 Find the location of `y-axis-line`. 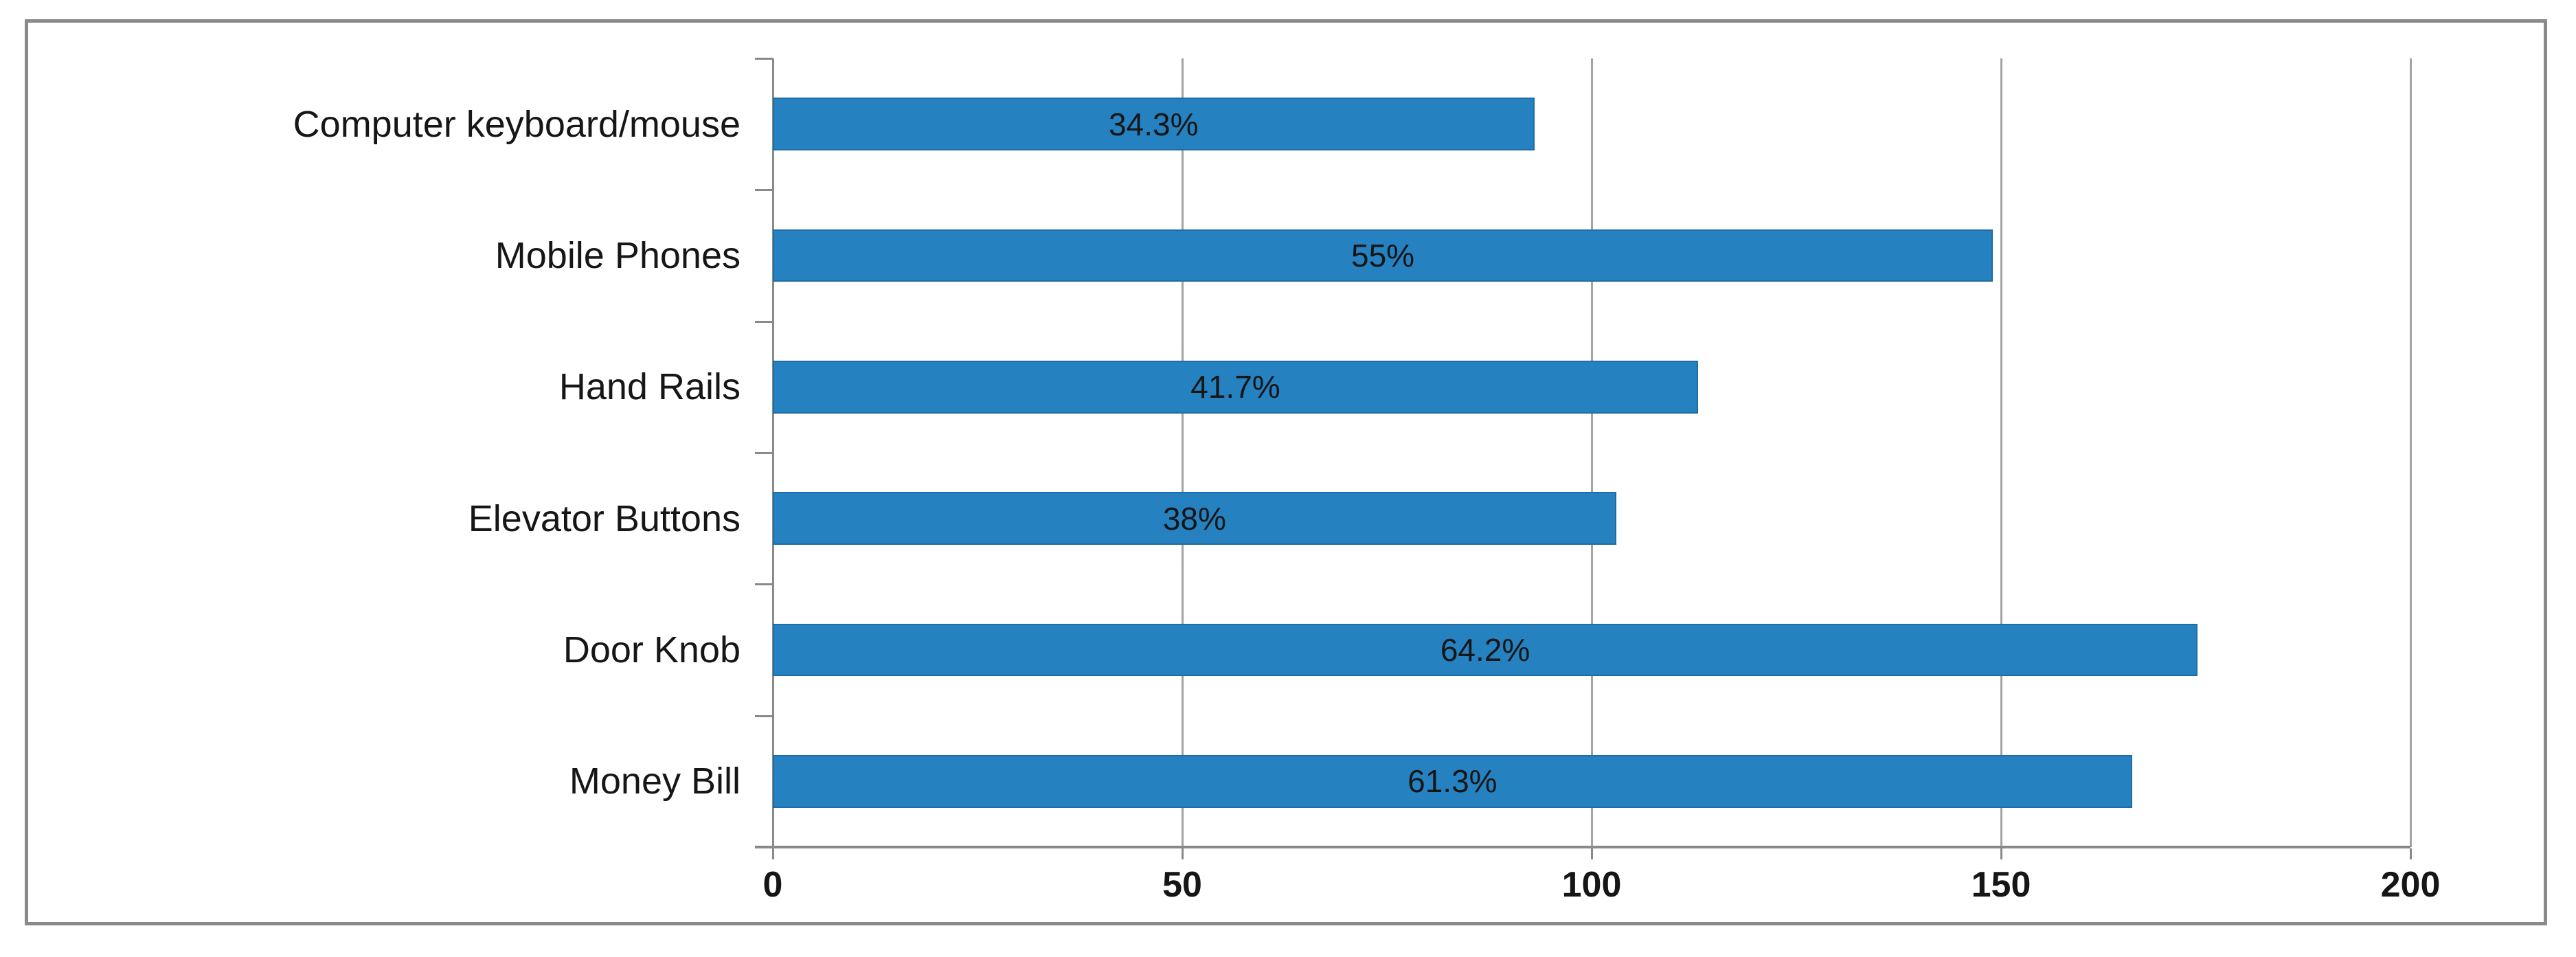

y-axis-line is located at coordinates (773, 458).